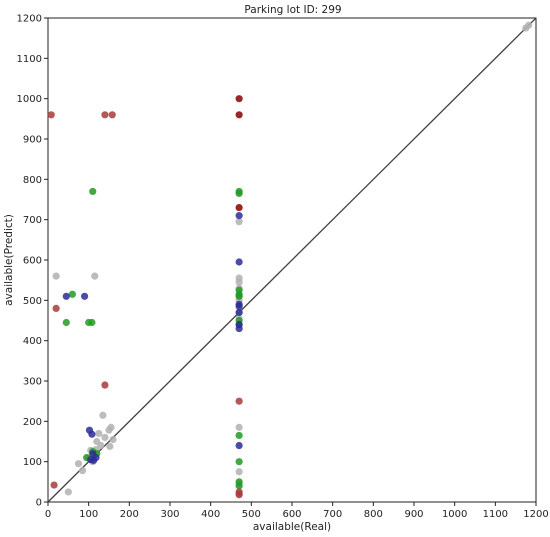 Image resolution: width=550 pixels, height=537 pixels. What do you see at coordinates (32, 341) in the screenshot?
I see `y-tick-label: 400` at bounding box center [32, 341].